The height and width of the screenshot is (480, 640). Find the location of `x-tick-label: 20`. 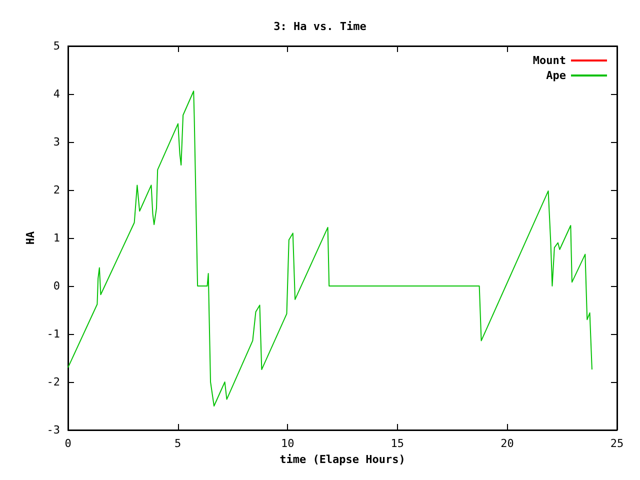

x-tick-label: 20 is located at coordinates (507, 443).